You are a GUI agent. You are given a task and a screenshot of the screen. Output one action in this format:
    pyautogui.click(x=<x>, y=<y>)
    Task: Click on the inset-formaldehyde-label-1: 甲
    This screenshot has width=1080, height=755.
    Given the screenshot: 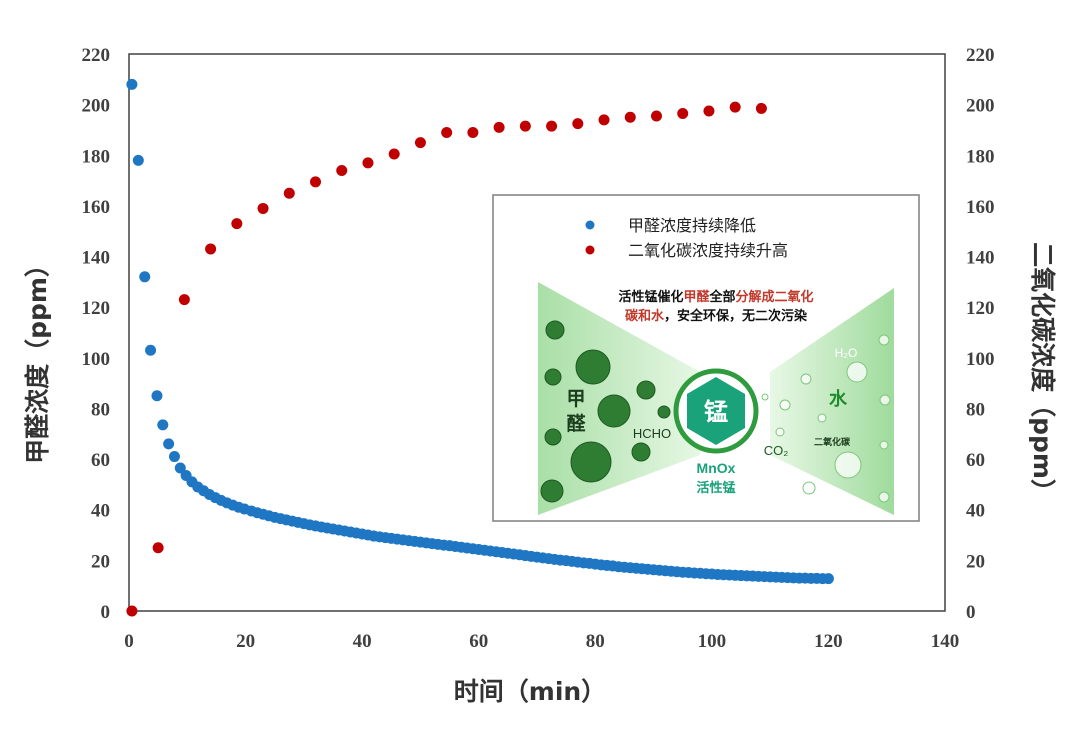 What is the action you would take?
    pyautogui.click(x=575, y=399)
    